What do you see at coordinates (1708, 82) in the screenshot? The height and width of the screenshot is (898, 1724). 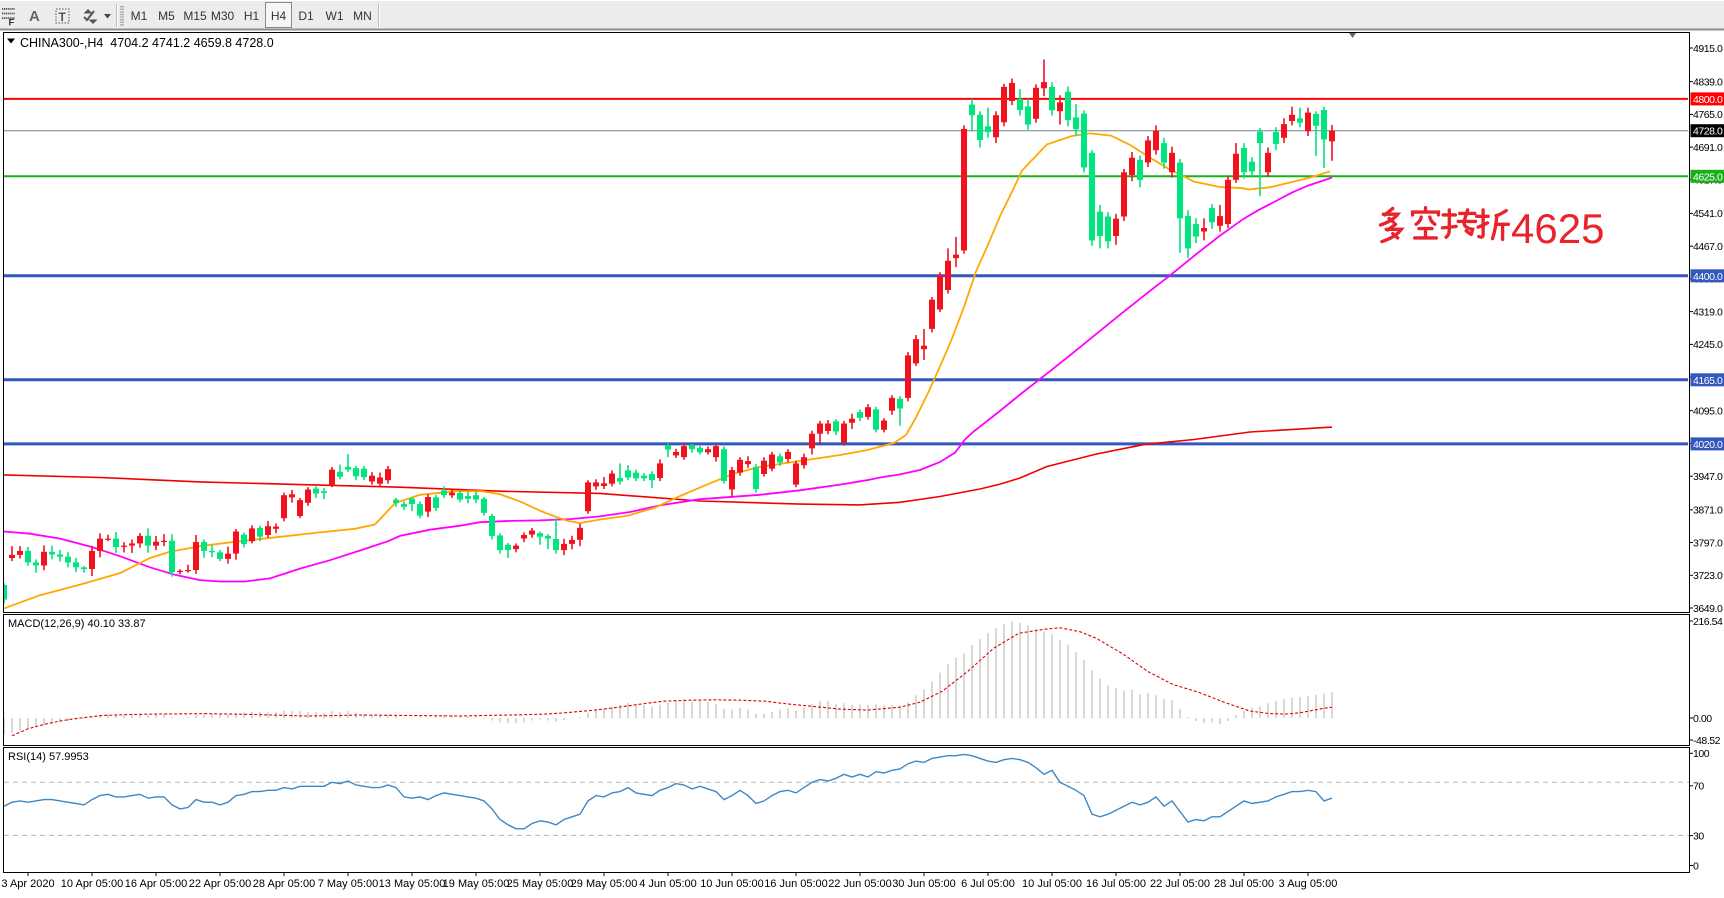 I see `svg-text: 4839.0` at bounding box center [1708, 82].